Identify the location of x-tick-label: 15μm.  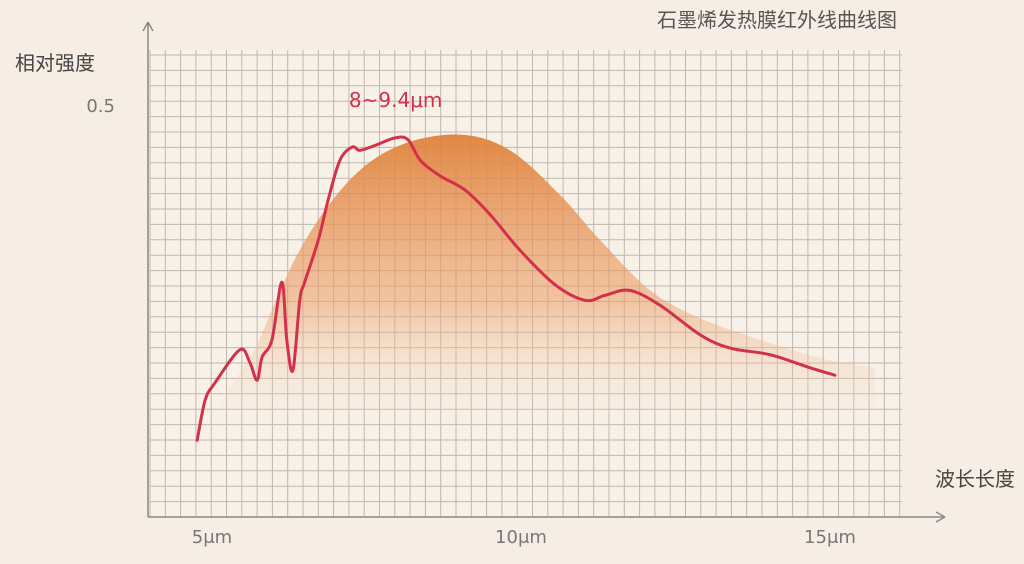
(830, 537).